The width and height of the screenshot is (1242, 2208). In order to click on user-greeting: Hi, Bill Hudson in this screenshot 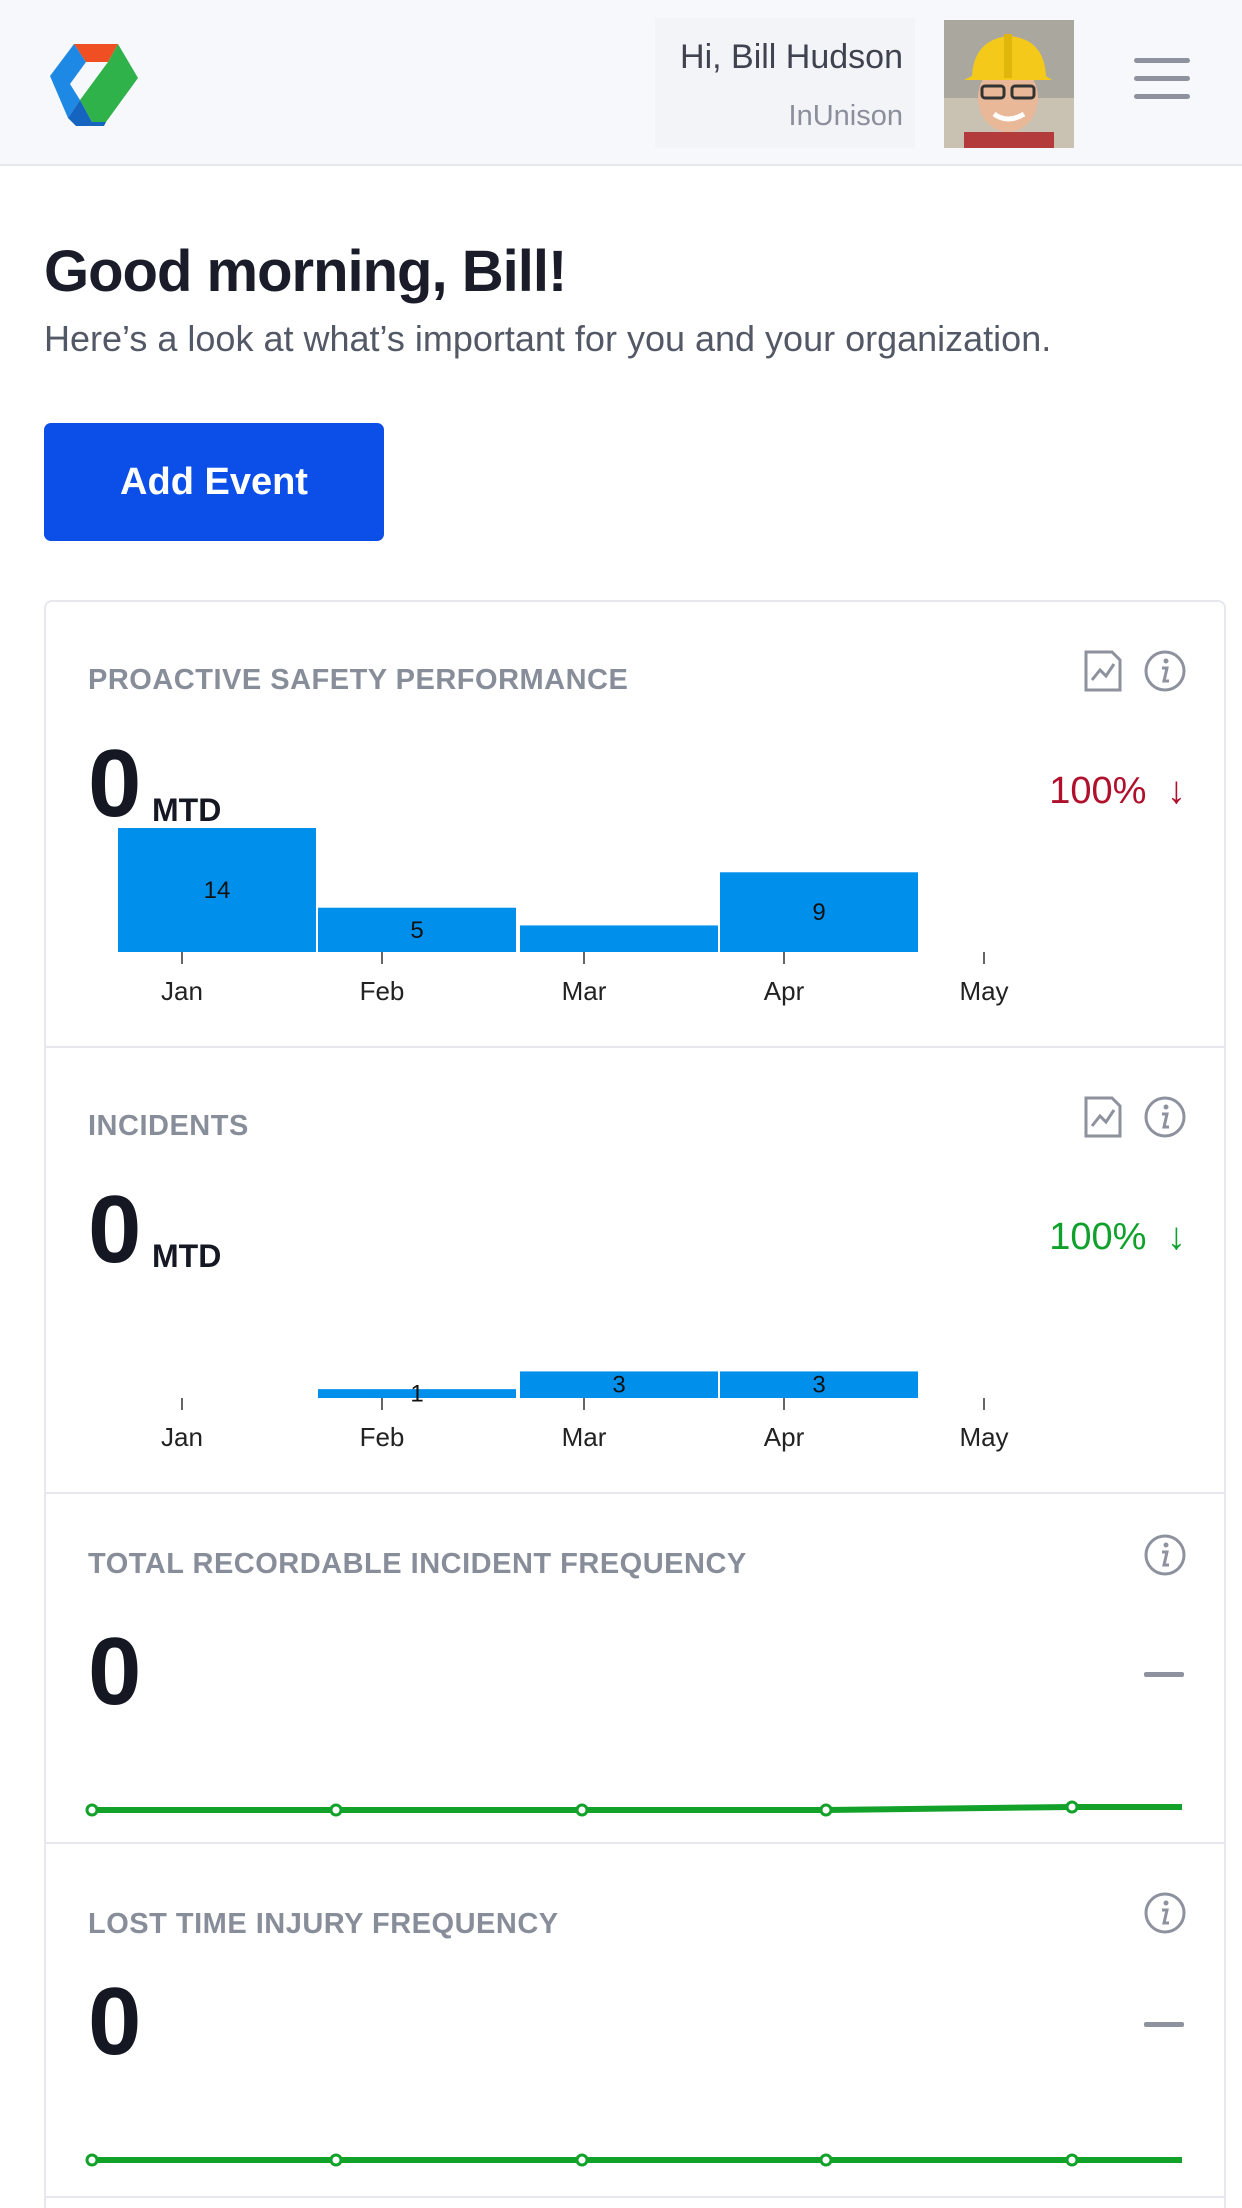, I will do `click(791, 57)`.